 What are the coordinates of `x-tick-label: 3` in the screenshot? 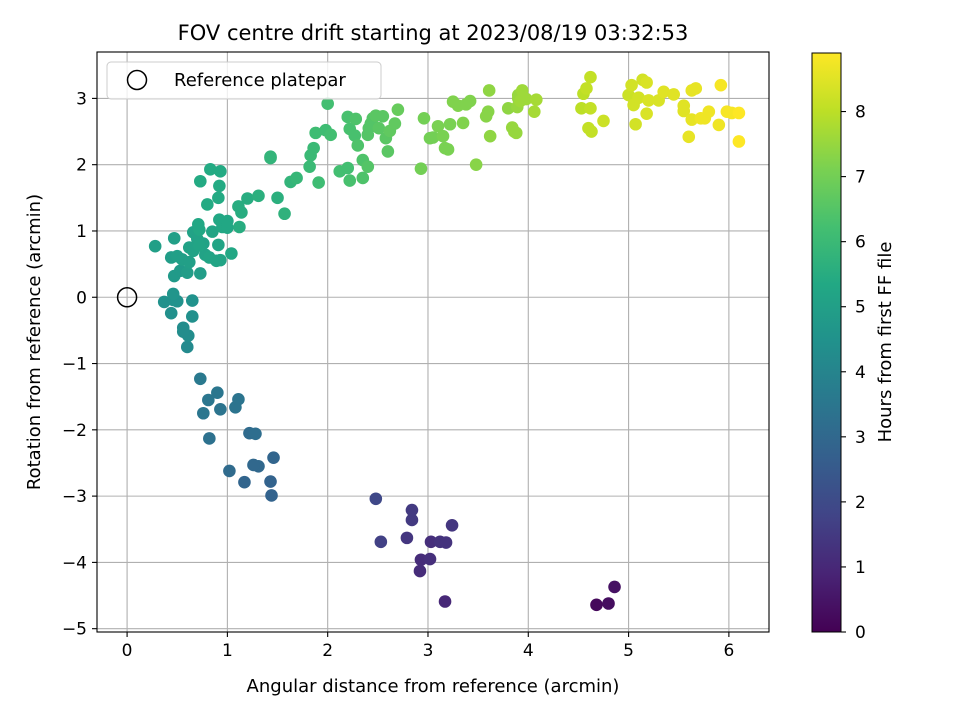 It's located at (428, 651).